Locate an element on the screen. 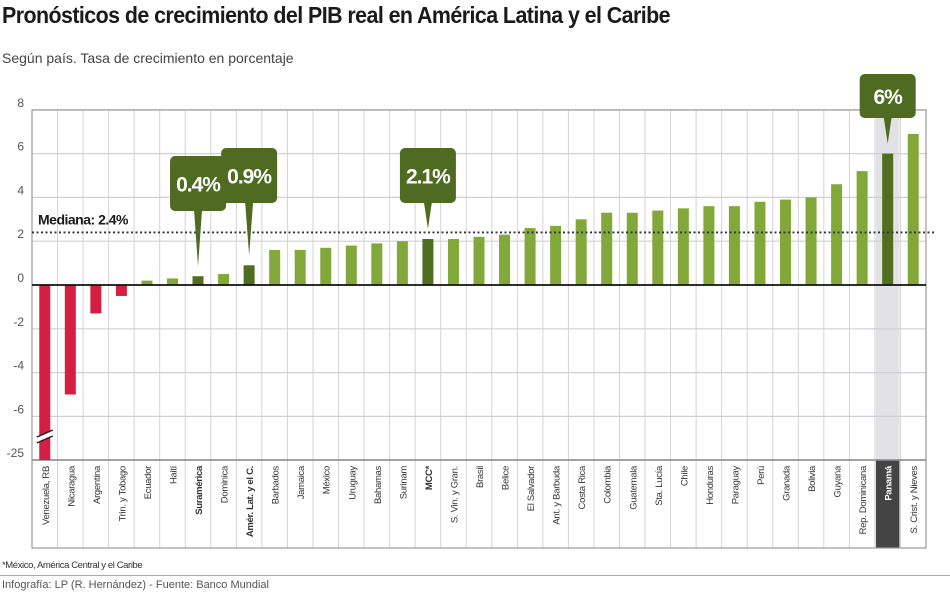 This screenshot has width=950, height=593. bar-belice is located at coordinates (505, 259).